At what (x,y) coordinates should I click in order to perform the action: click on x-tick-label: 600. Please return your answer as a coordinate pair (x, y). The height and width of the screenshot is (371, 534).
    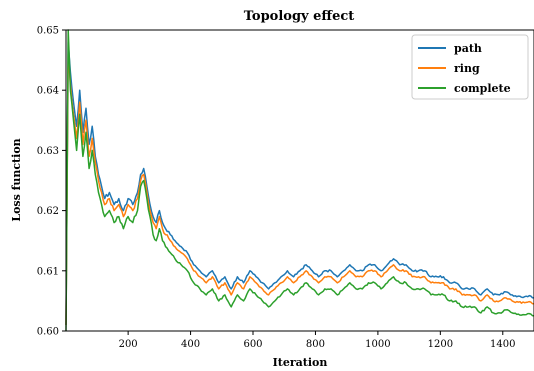
    Looking at the image, I should click on (252, 344).